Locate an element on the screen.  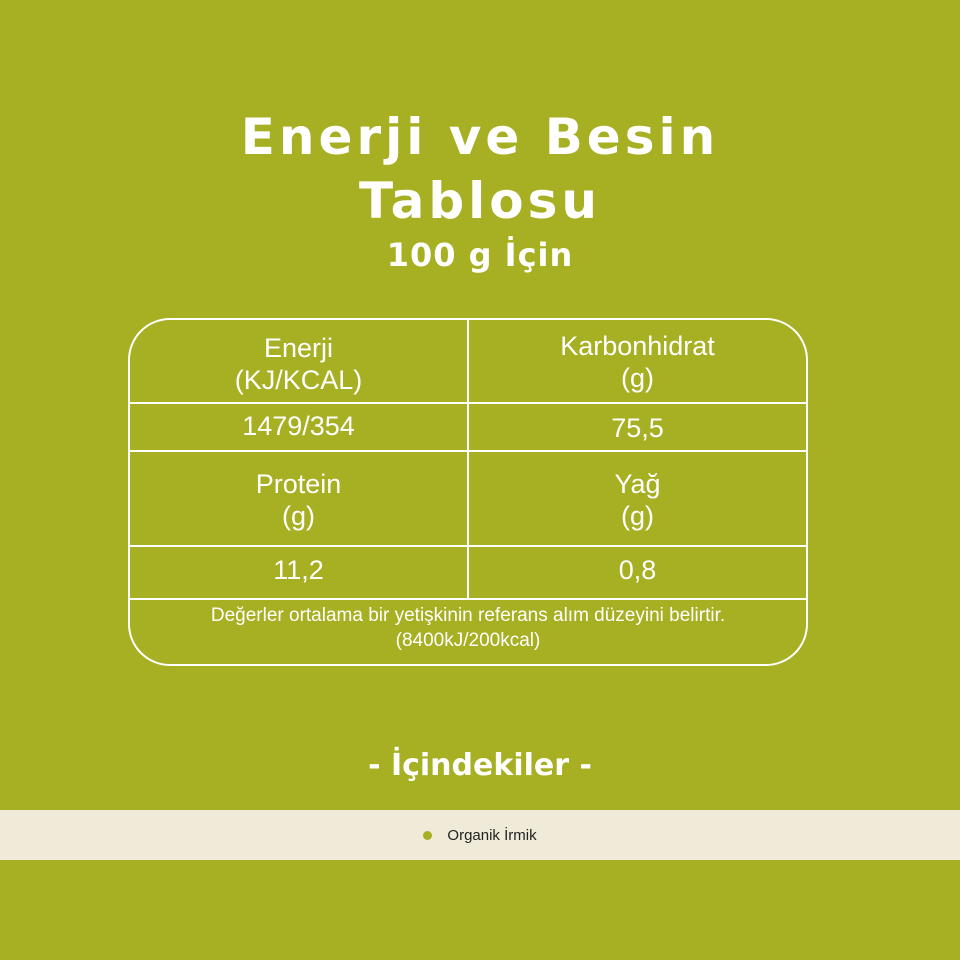
energy-unit: (KJ/KCAL) is located at coordinates (298, 380).